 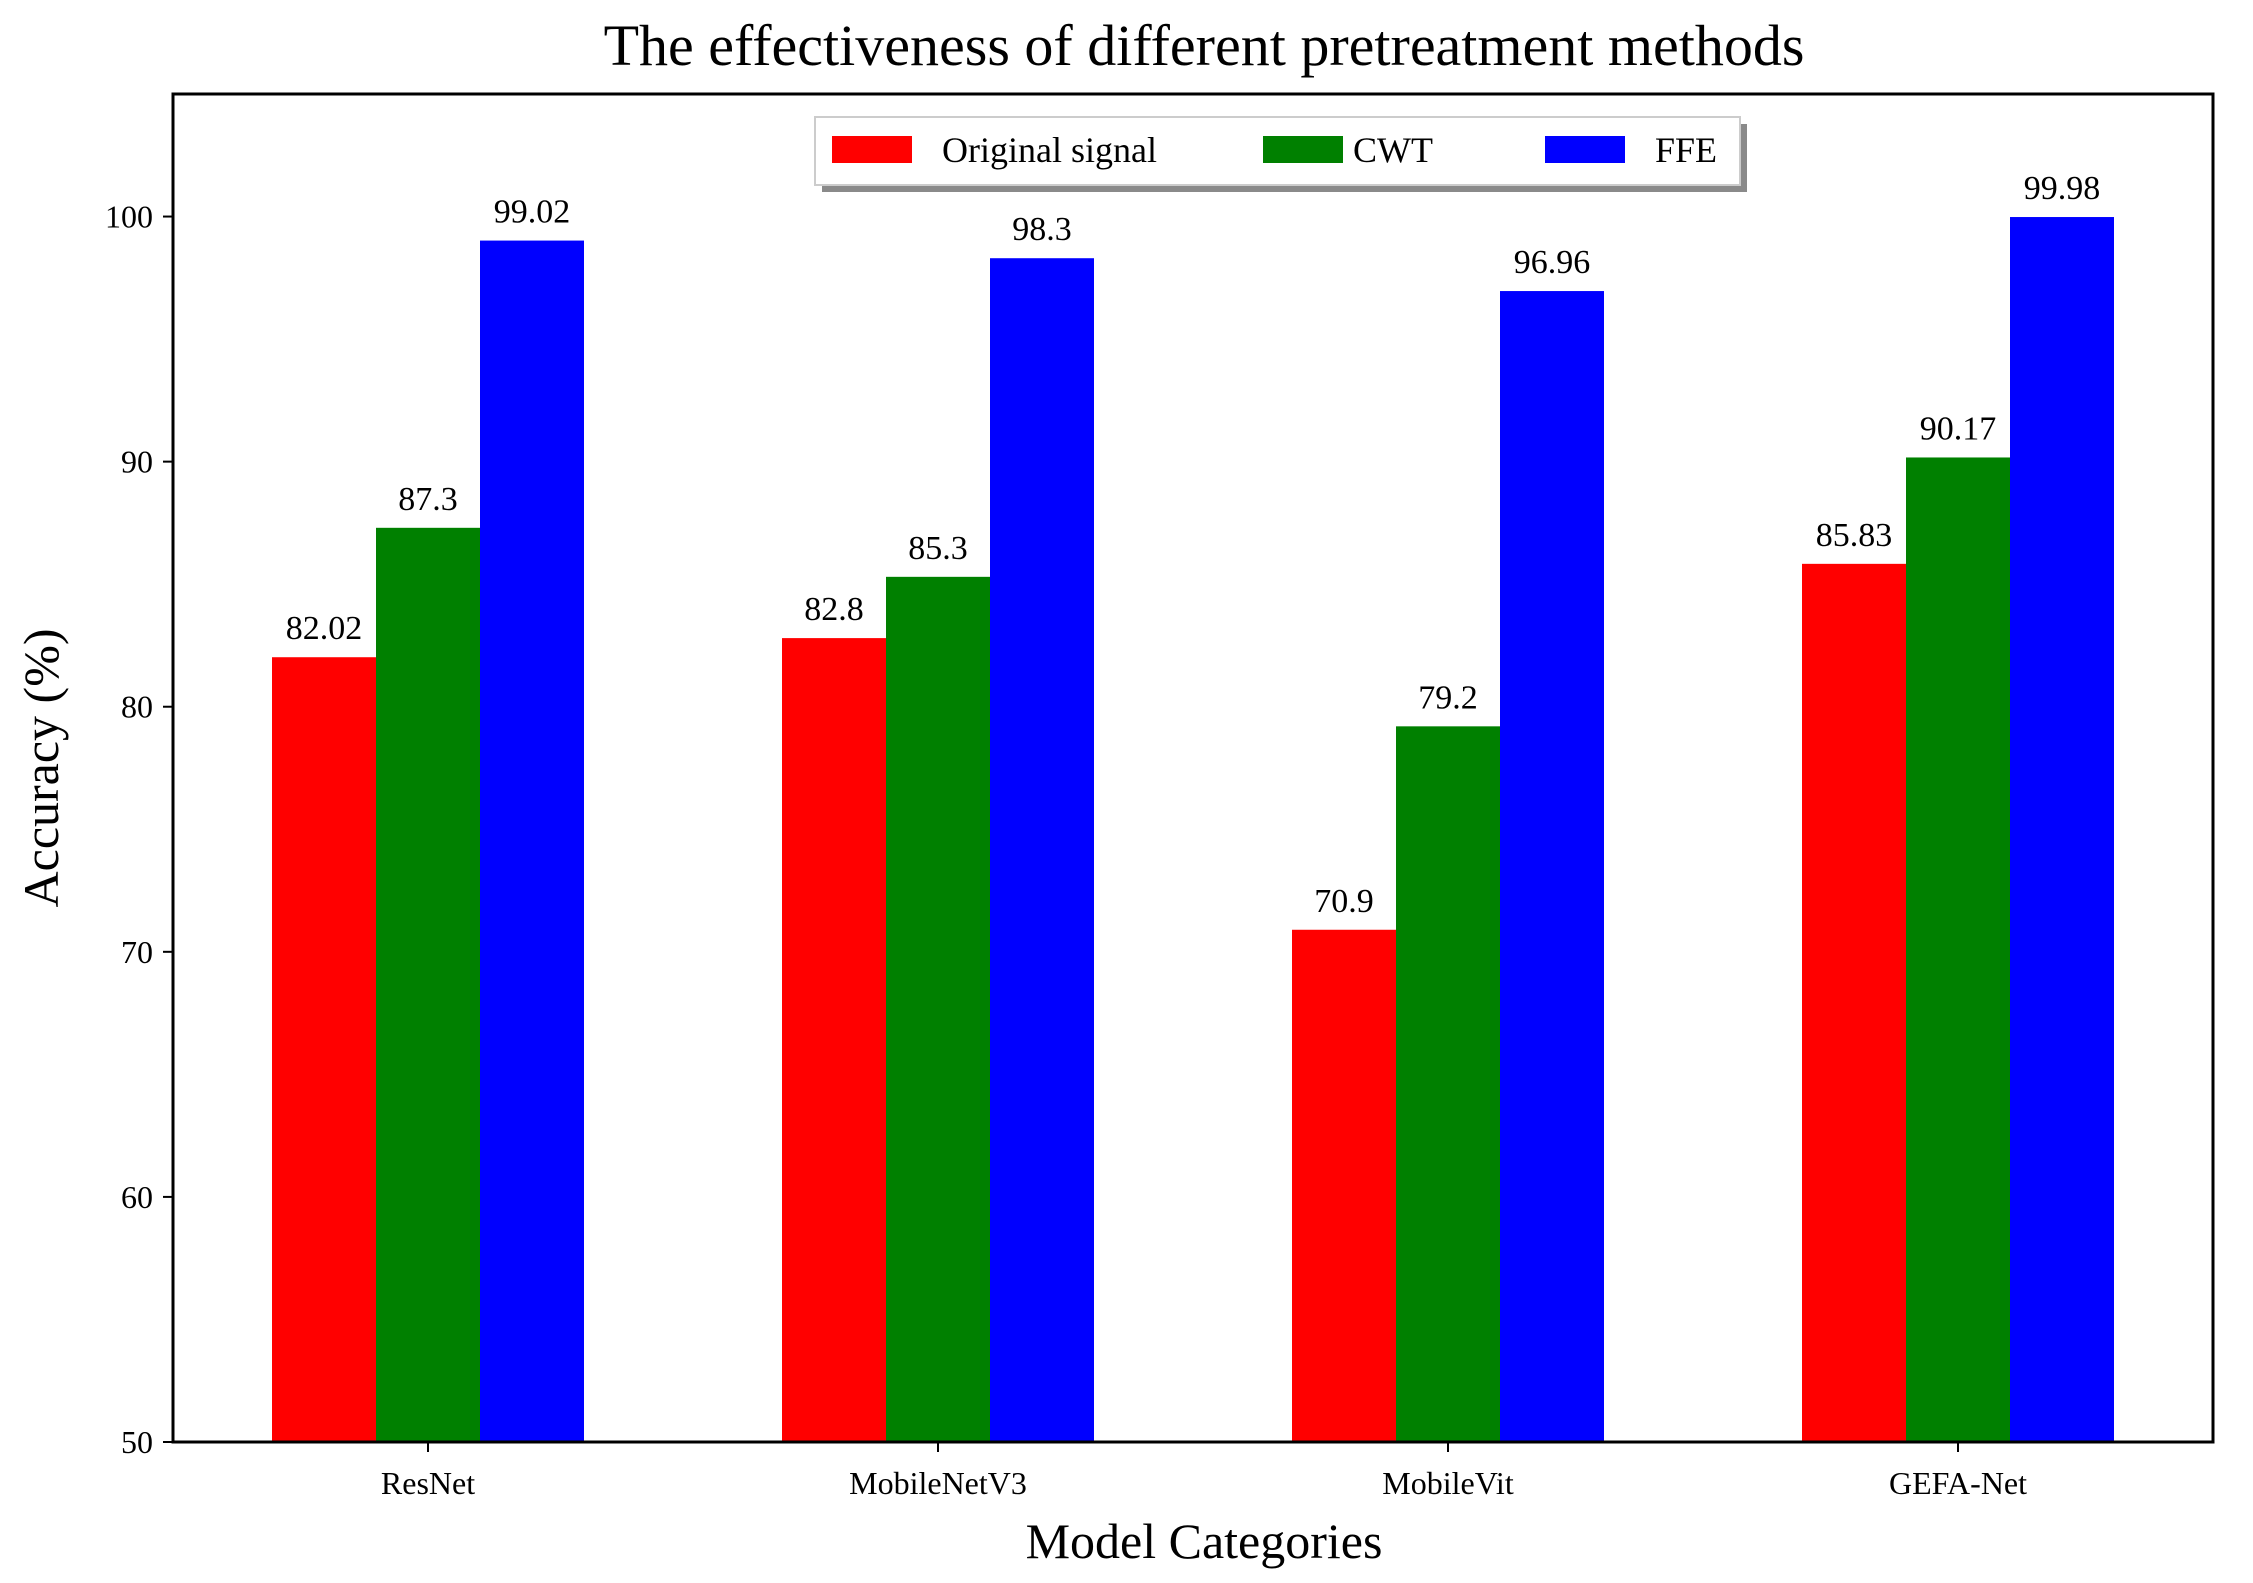 I want to click on x-tick-label: ResNet, so click(x=428, y=1483).